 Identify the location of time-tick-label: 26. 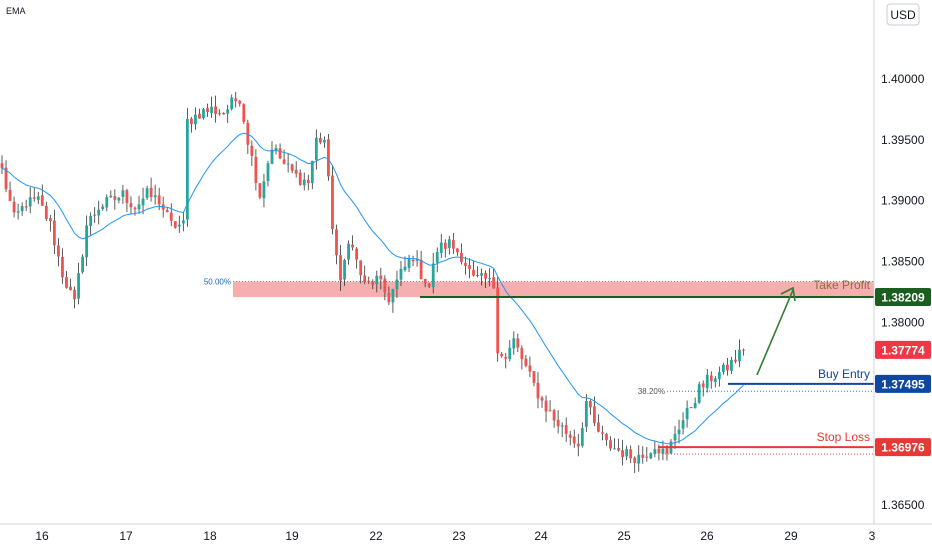
(707, 536).